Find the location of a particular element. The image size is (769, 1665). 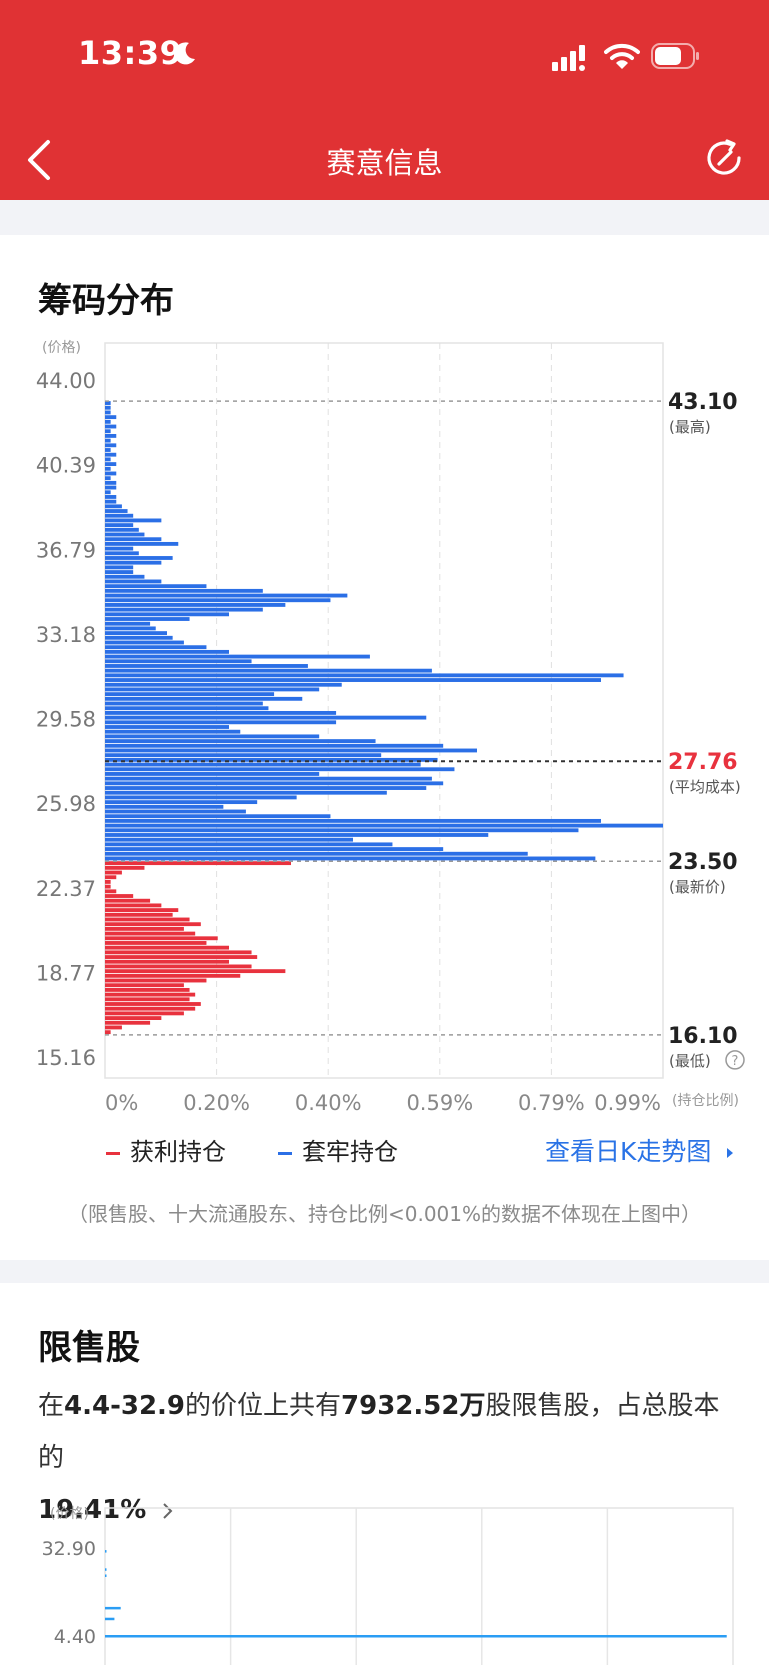

view-daily-kline-link: 查看日K走势图 is located at coordinates (640, 1150).